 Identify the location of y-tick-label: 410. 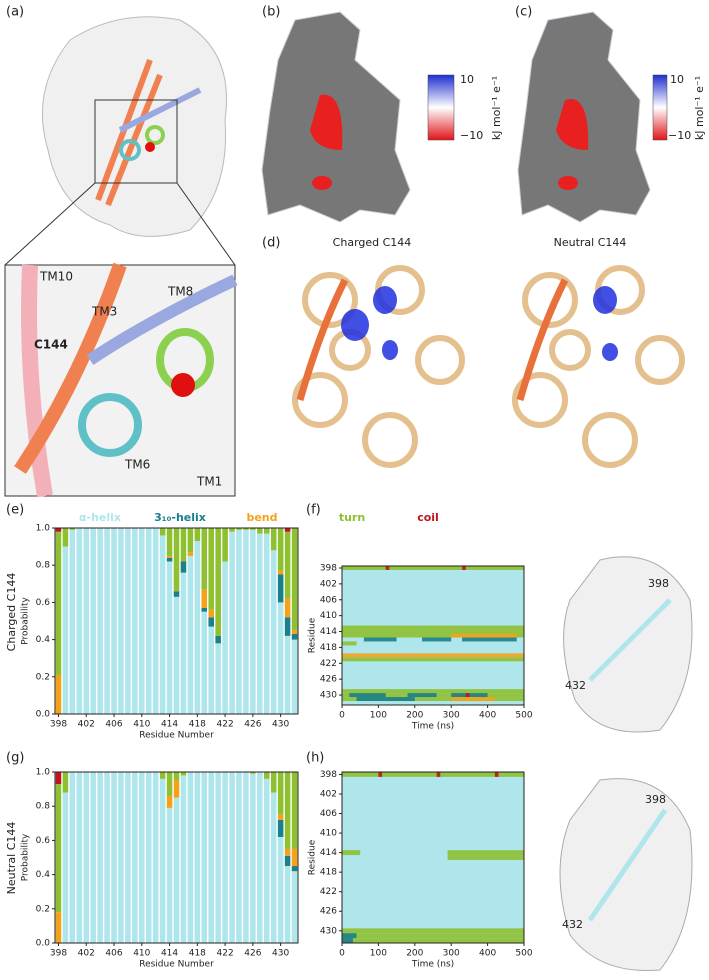
(328, 616).